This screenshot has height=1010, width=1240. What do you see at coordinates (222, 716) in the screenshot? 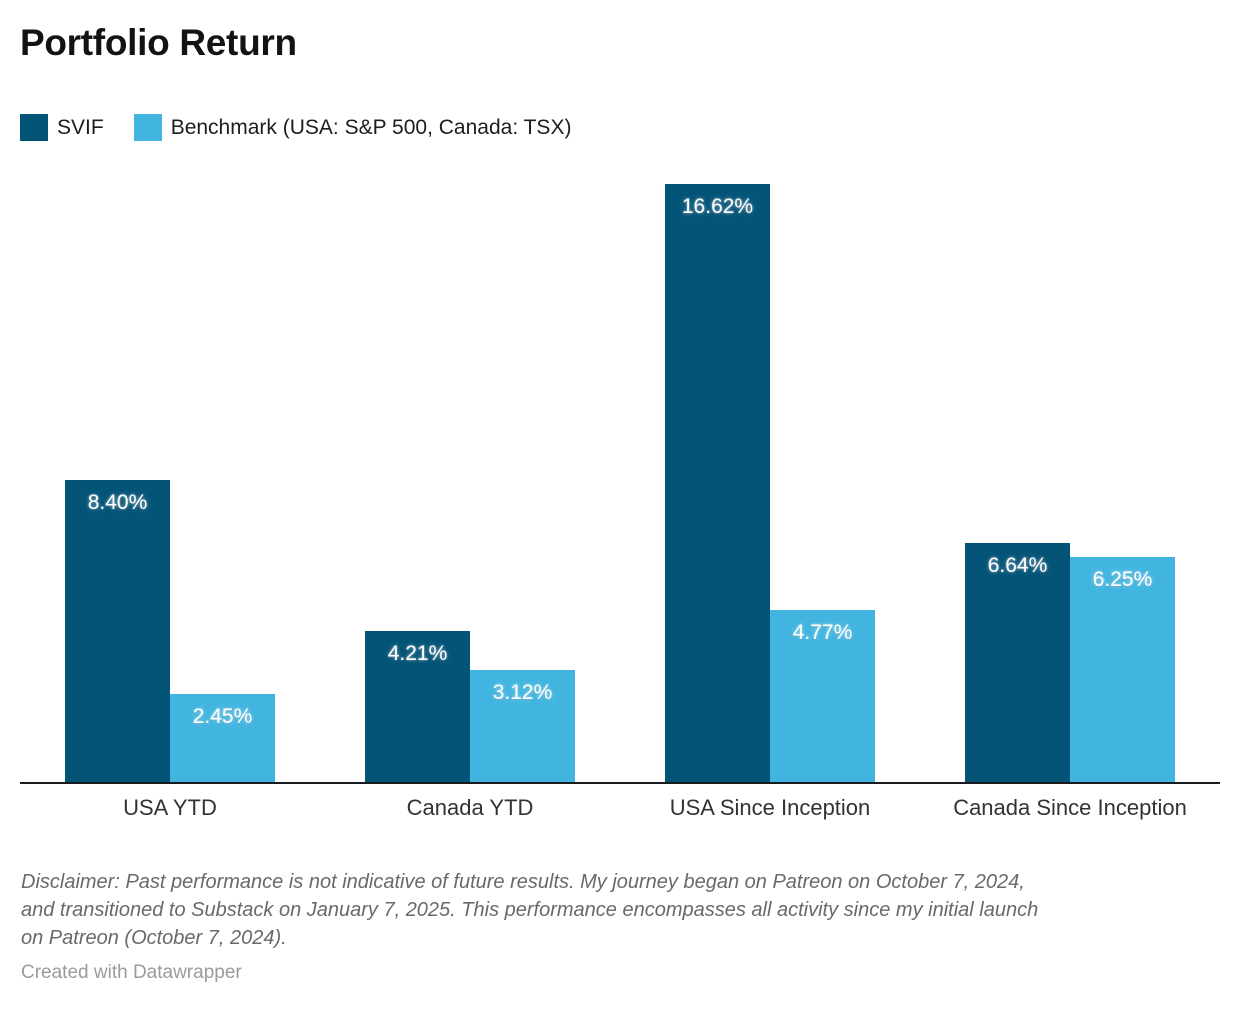
I see `bar-value-label: 2.45%` at bounding box center [222, 716].